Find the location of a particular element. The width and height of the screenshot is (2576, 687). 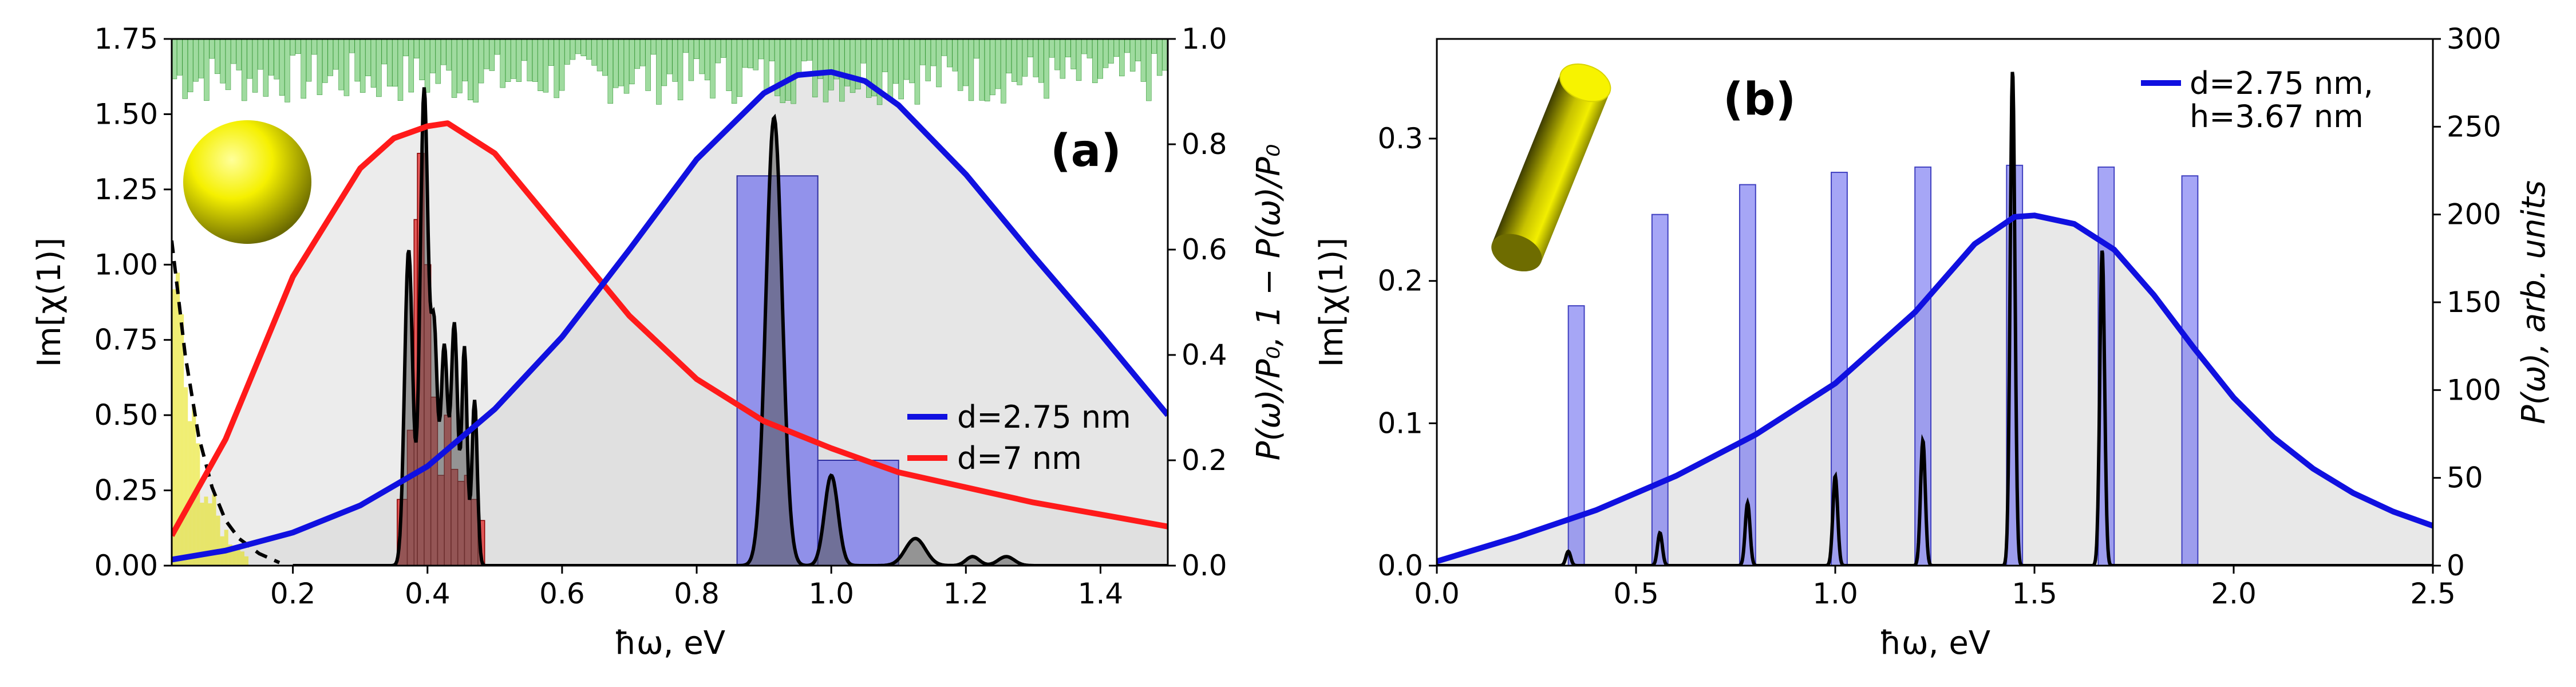

legend-label-d-2-75: d=2.75 nm is located at coordinates (1044, 417).